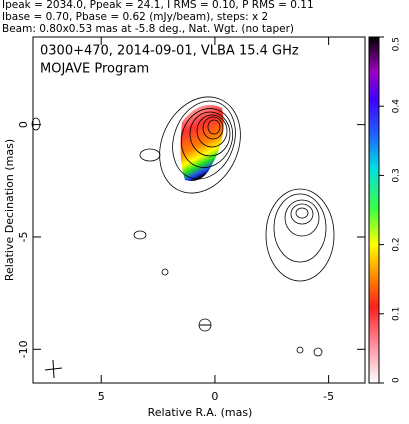  Describe the element at coordinates (200, 412) in the screenshot. I see `x-axis-label: Relative R.A. (mas)` at that location.